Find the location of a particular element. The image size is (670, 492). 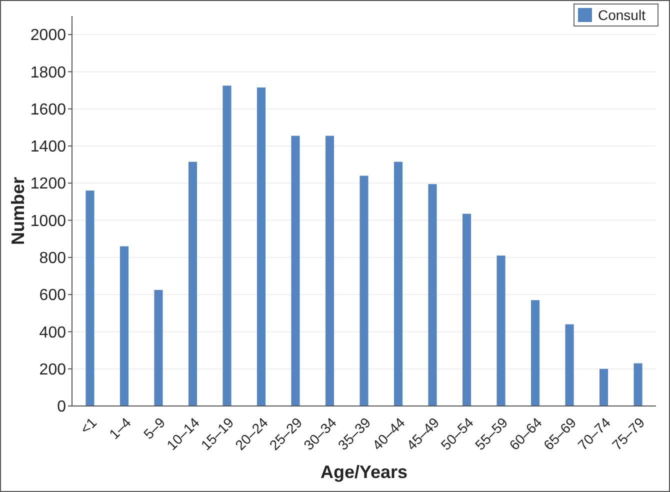

y-tick-label: 200 is located at coordinates (52, 369).